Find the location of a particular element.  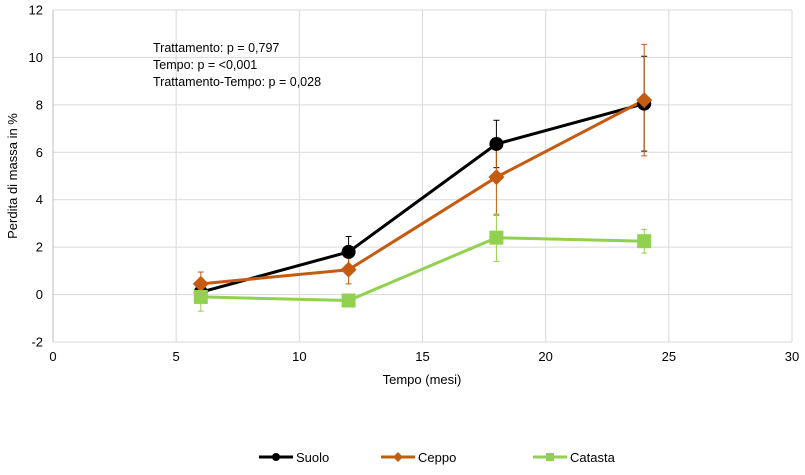

x-tick-label: 10 is located at coordinates (299, 356).